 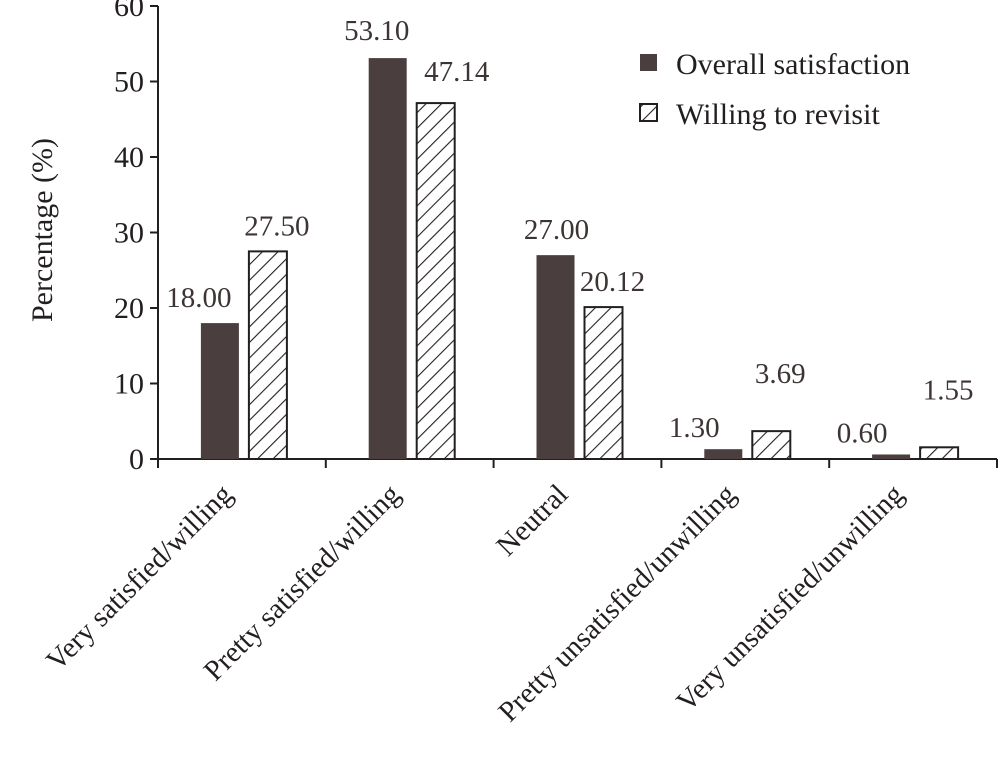 What do you see at coordinates (862, 433) in the screenshot?
I see `data-label: 0.60` at bounding box center [862, 433].